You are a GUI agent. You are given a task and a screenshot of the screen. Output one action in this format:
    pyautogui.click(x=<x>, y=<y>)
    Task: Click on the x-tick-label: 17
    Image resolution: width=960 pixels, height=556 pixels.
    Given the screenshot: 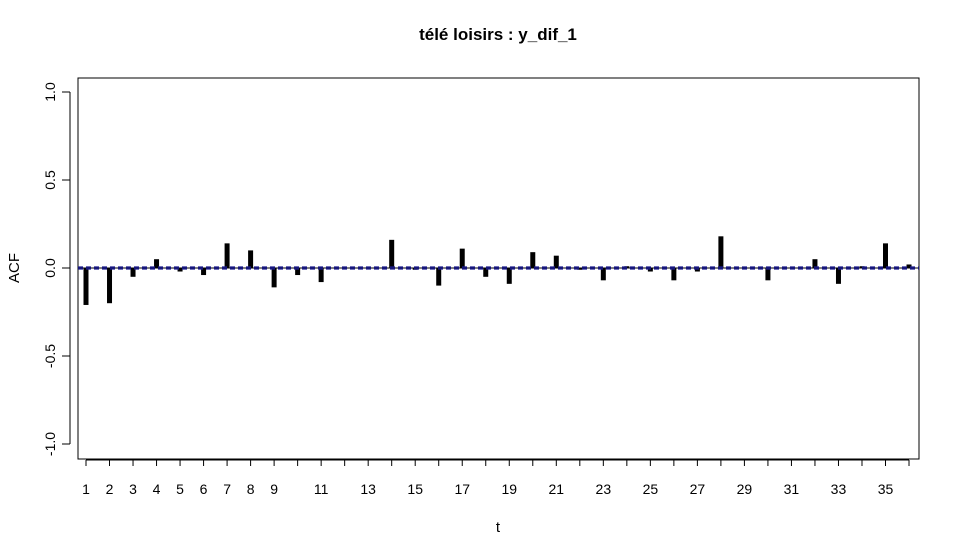 What is the action you would take?
    pyautogui.click(x=462, y=489)
    